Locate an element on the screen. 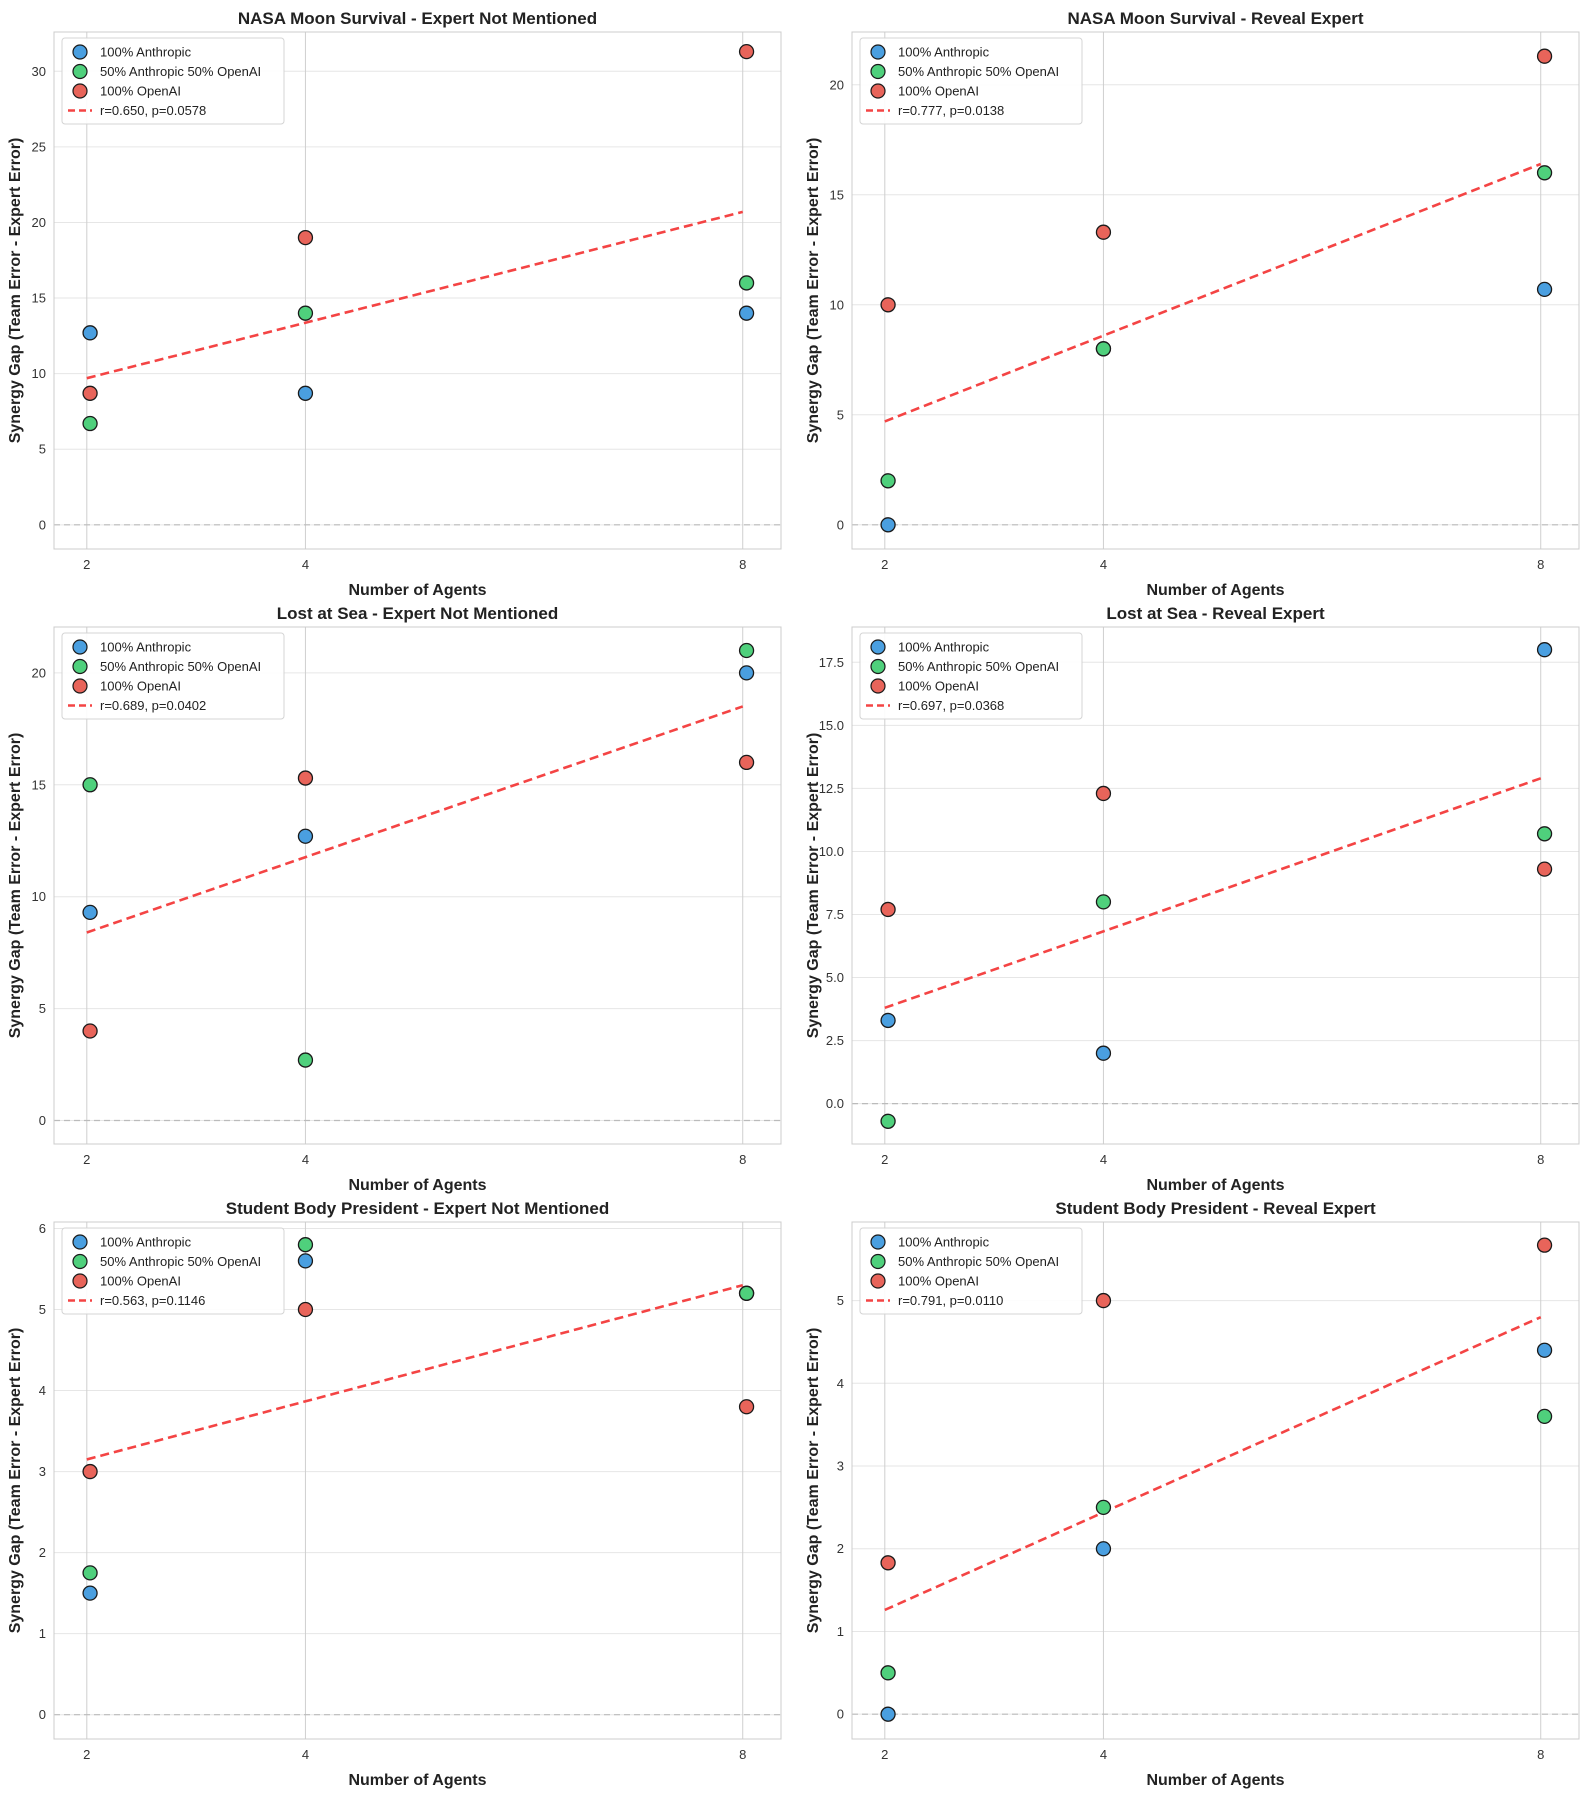 The width and height of the screenshot is (1589, 1795). chart-title: Lost at Sea - Reveal Expert is located at coordinates (1215, 613).